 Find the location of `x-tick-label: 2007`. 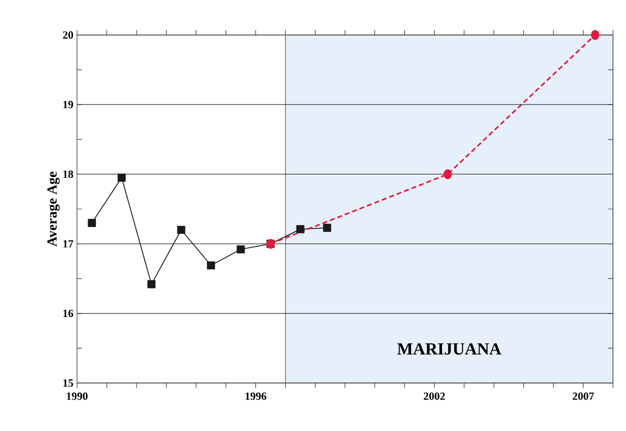

x-tick-label: 2007 is located at coordinates (583, 396).